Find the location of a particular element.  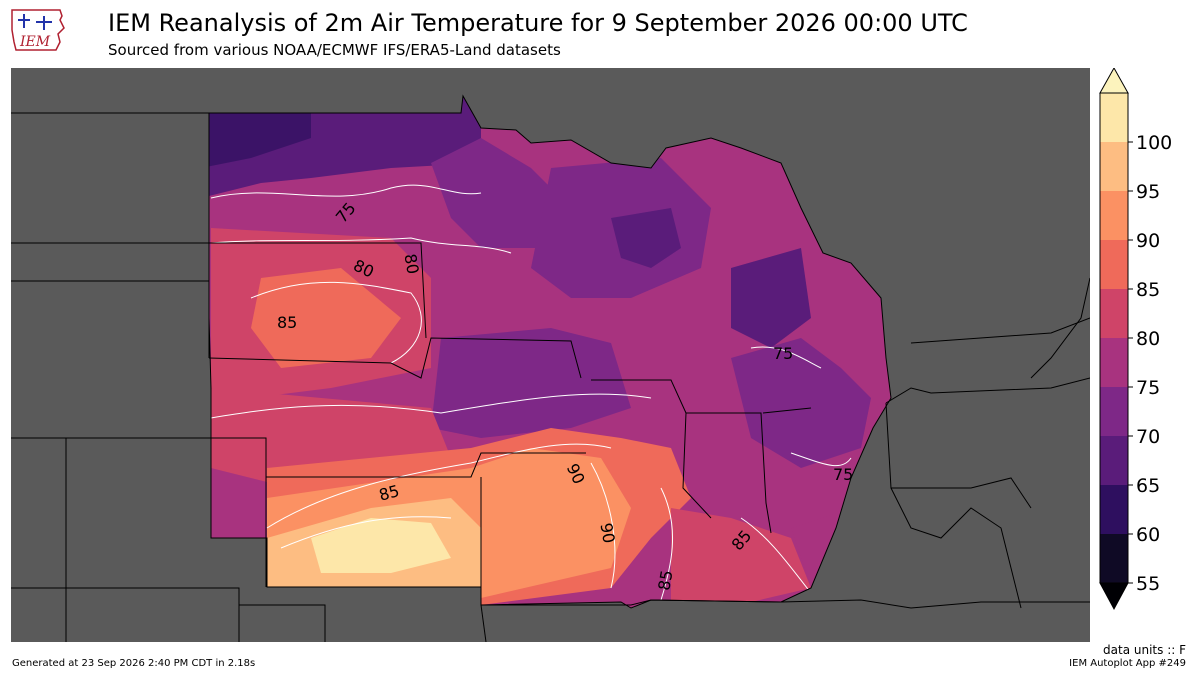

colorbar-extend-low is located at coordinates (1114, 596).